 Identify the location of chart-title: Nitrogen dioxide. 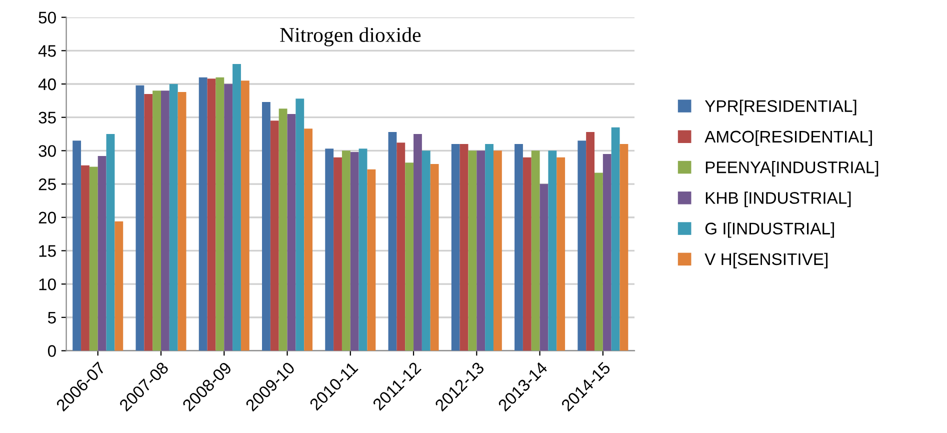
(350, 36).